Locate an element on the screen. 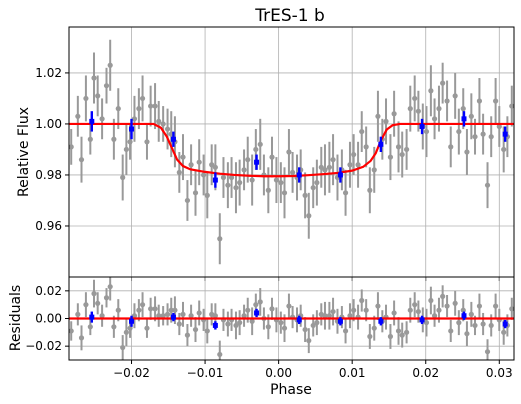 The height and width of the screenshot is (404, 521). x-tick-label: −0.02 is located at coordinates (131, 373).